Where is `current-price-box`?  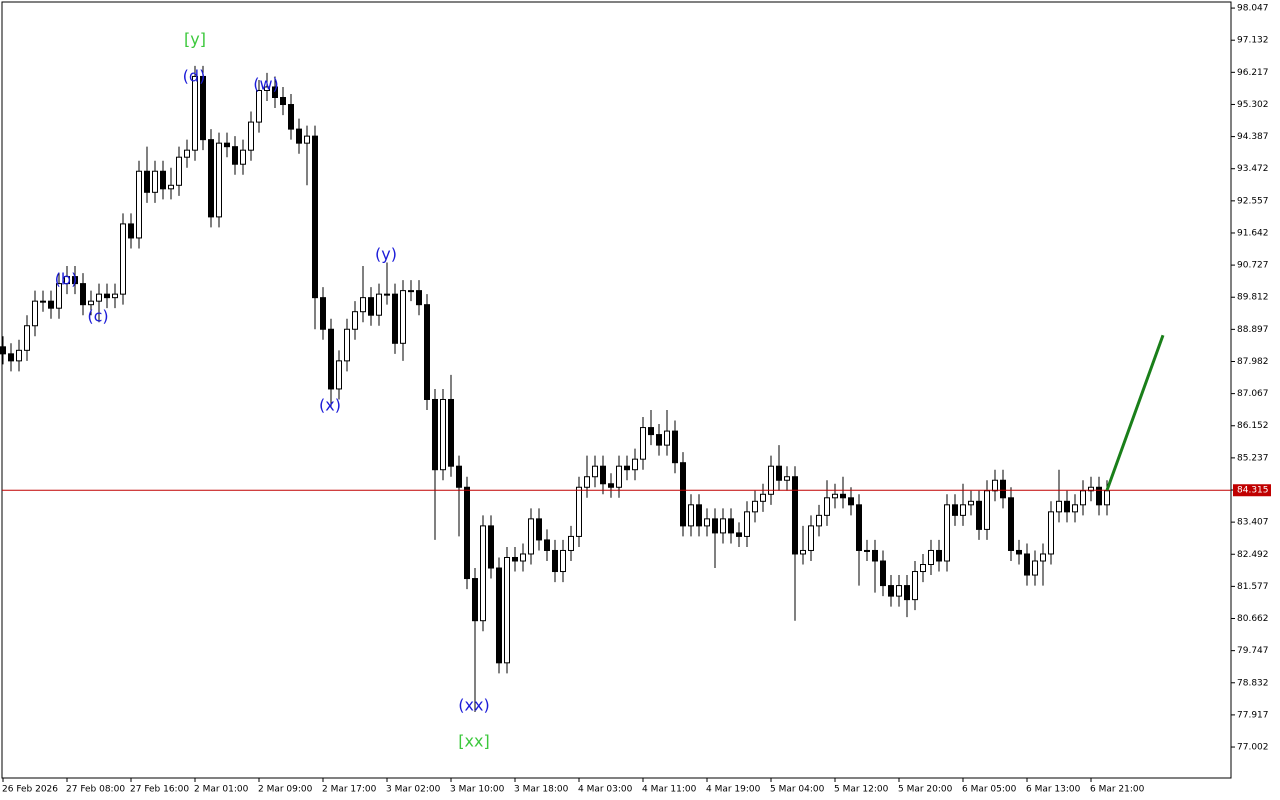
current-price-box is located at coordinates (1252, 490).